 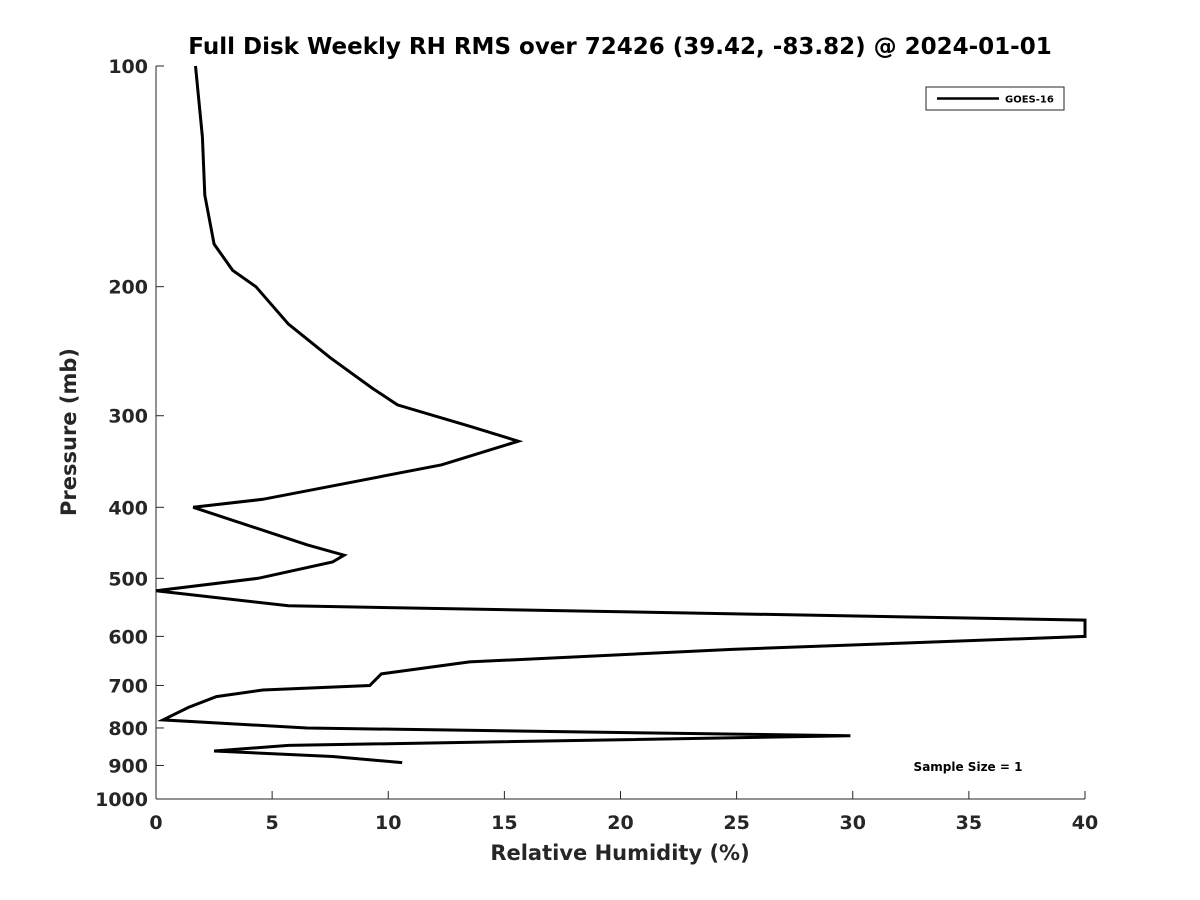 I want to click on sample-size-annotation: Sample Size = 1, so click(x=968, y=767).